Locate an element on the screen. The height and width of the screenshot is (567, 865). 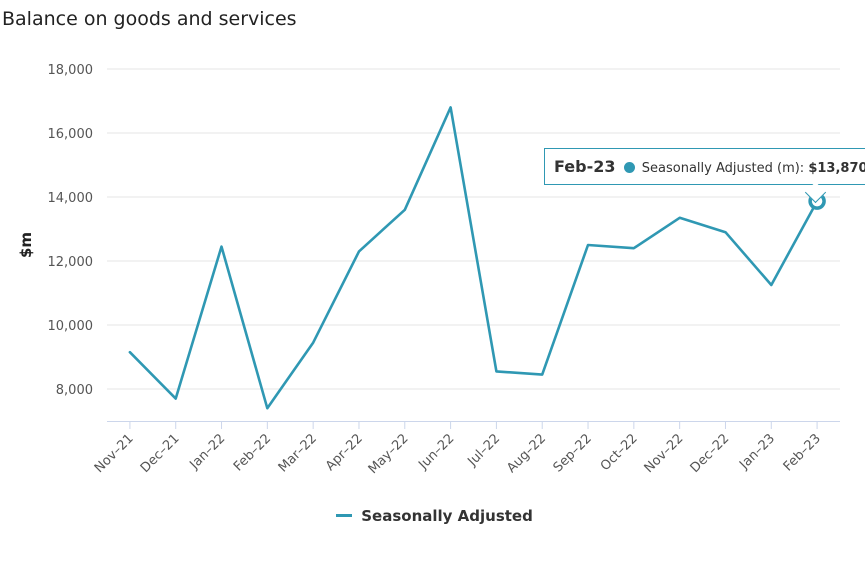
y-tick-label-14000: 14,000 is located at coordinates (71, 198).